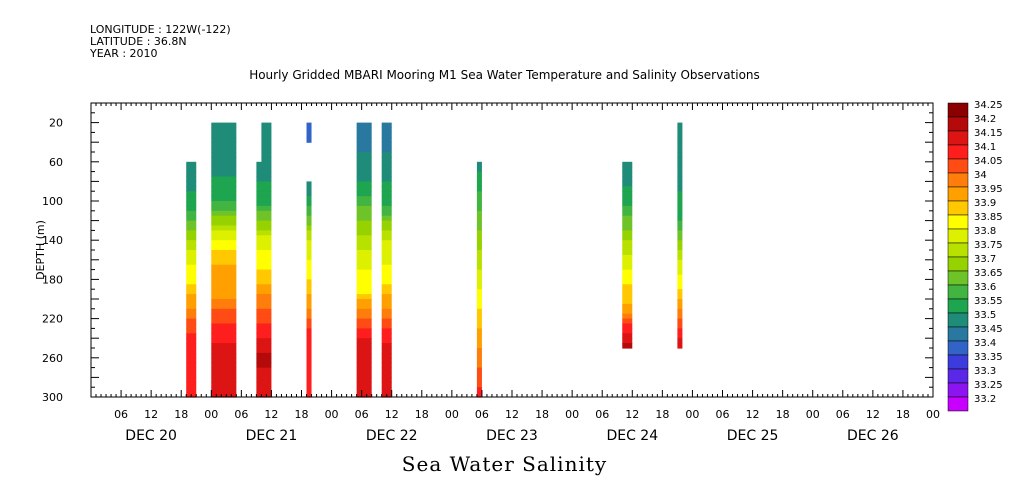  What do you see at coordinates (138, 41) in the screenshot?
I see `latitude-label: LATITUDE : 36.8N` at bounding box center [138, 41].